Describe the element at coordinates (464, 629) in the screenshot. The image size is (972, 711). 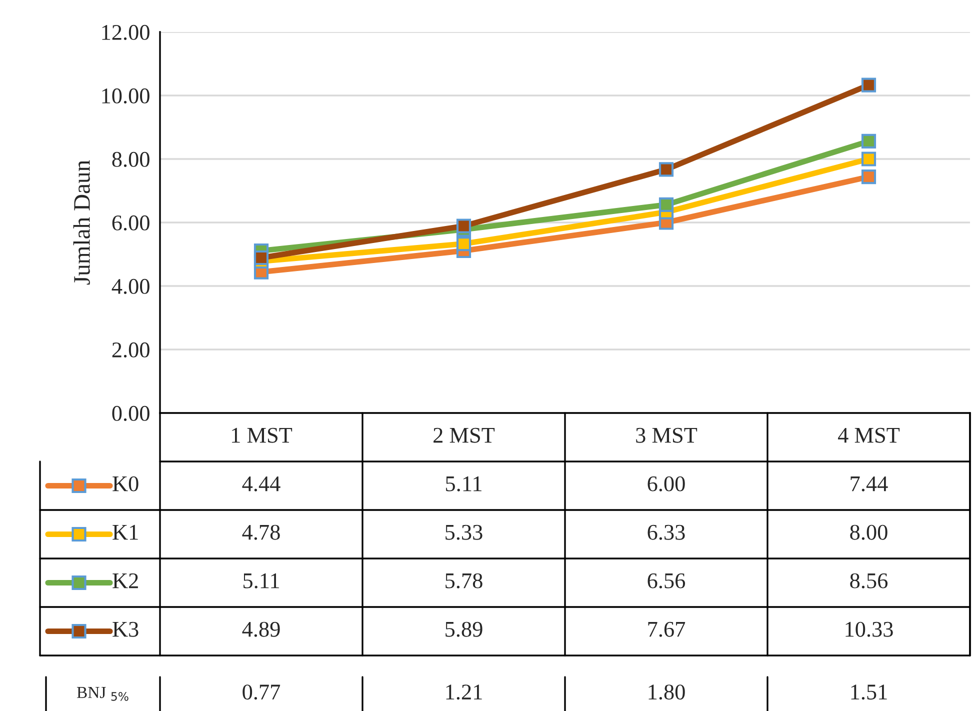
I see `data-label: 5.89` at that location.